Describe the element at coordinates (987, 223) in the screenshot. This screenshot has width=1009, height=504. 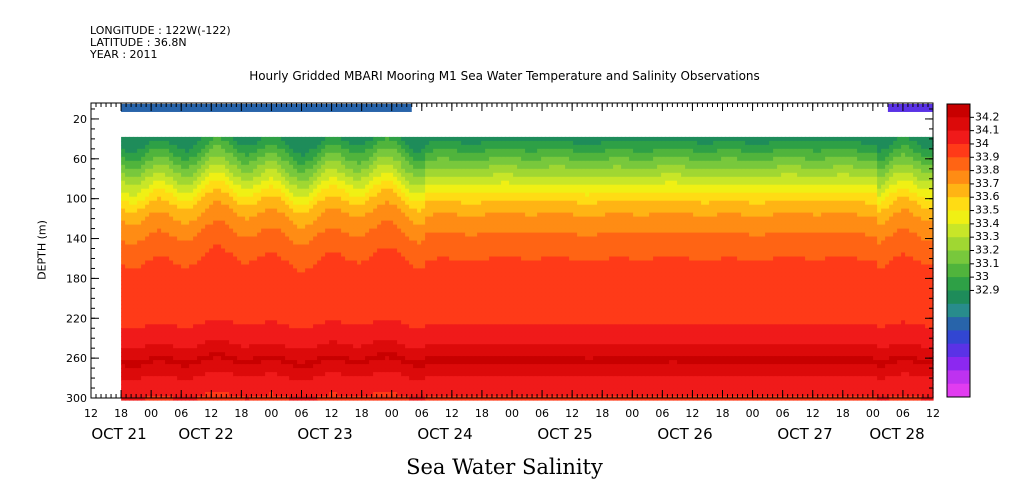
I see `colorbar-label: 33.4` at that location.